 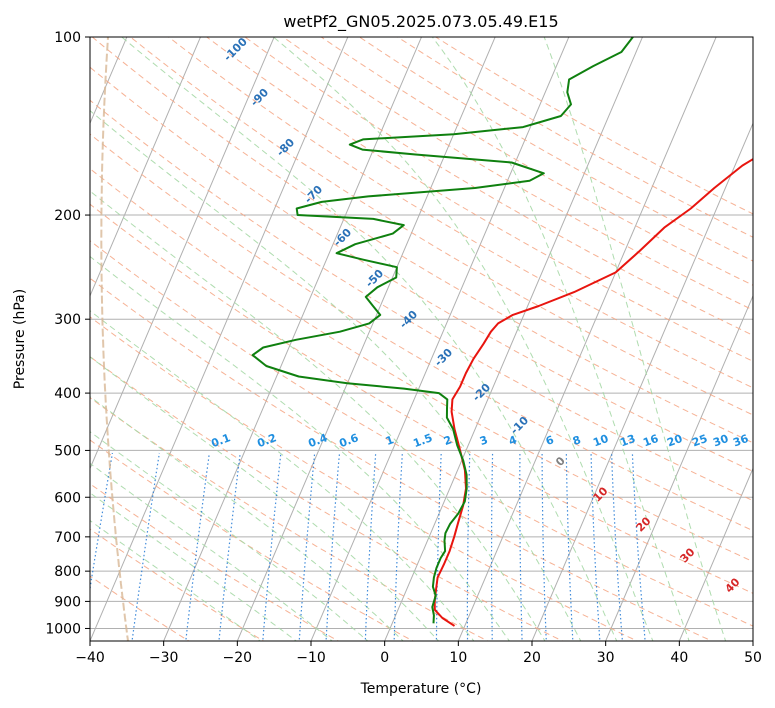 What do you see at coordinates (699, 440) in the screenshot?
I see `mixing-ratio-label: 25` at bounding box center [699, 440].